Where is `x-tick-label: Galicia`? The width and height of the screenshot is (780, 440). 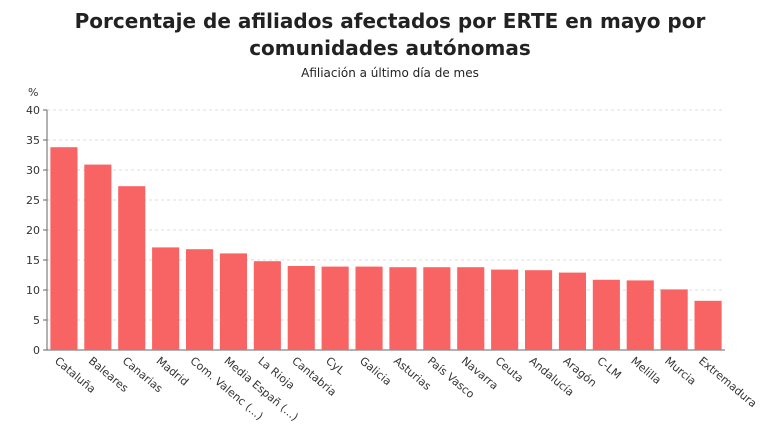 x-tick-label: Galicia is located at coordinates (375, 371).